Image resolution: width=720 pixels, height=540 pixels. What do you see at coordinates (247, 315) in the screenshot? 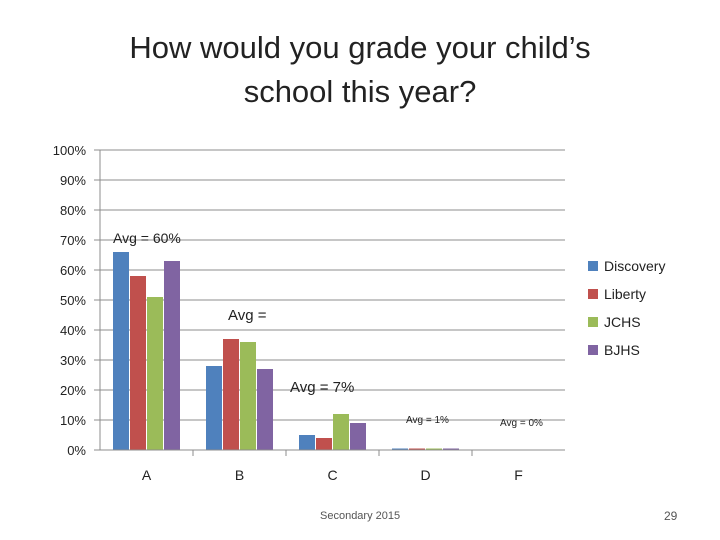
I see `average-annotation: Avg =` at bounding box center [247, 315].